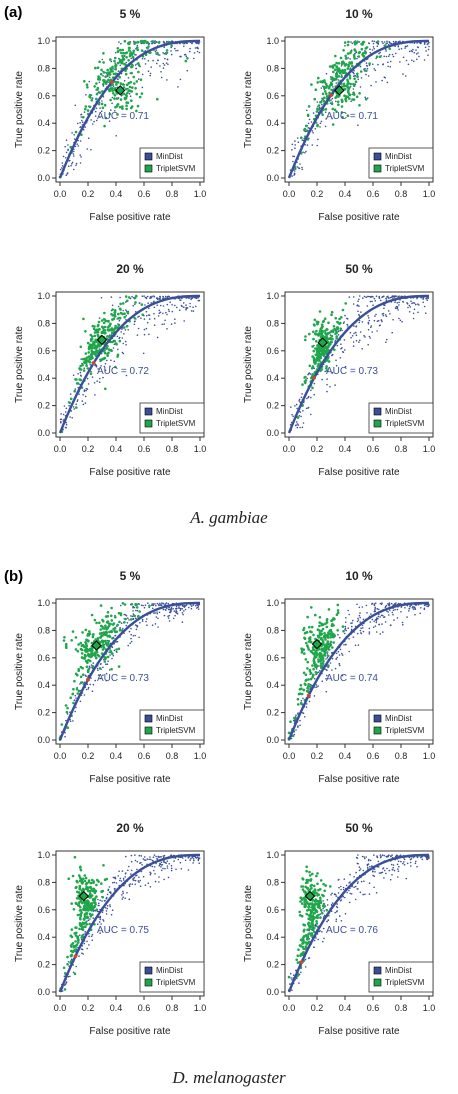  I want to click on x-tick-label: 0.4, so click(345, 449).